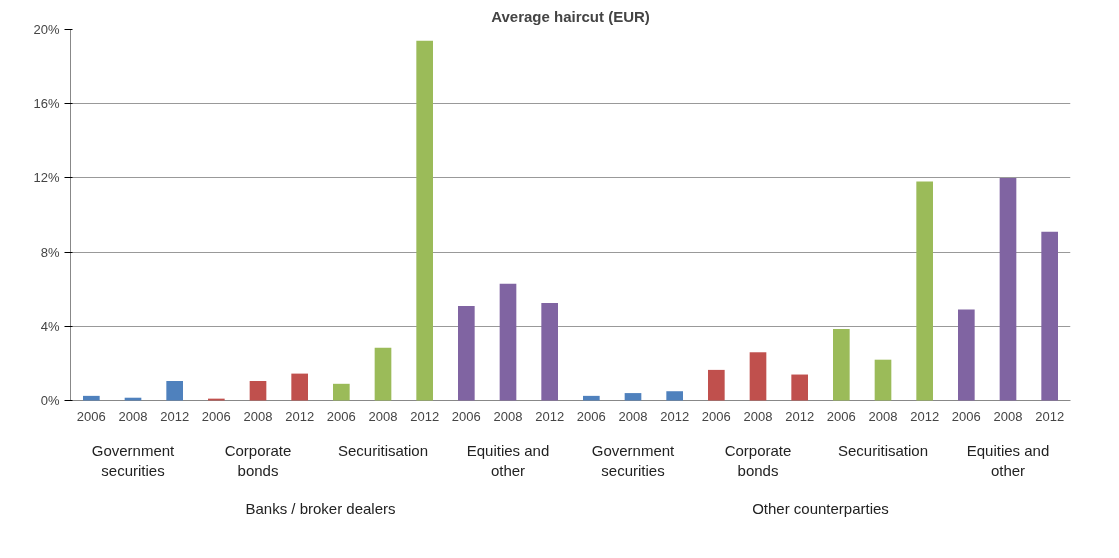 This screenshot has height=558, width=1119. What do you see at coordinates (320, 508) in the screenshot?
I see `text: Banks / broker dealers` at bounding box center [320, 508].